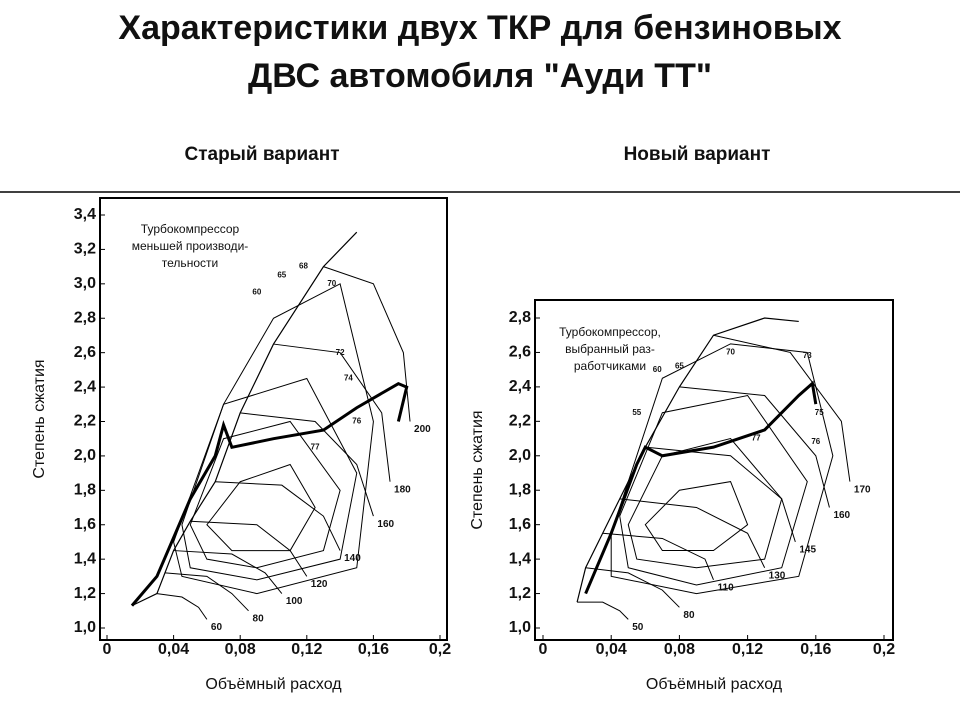  Describe the element at coordinates (756, 438) in the screenshot. I see `efficiency-label: 77` at that location.